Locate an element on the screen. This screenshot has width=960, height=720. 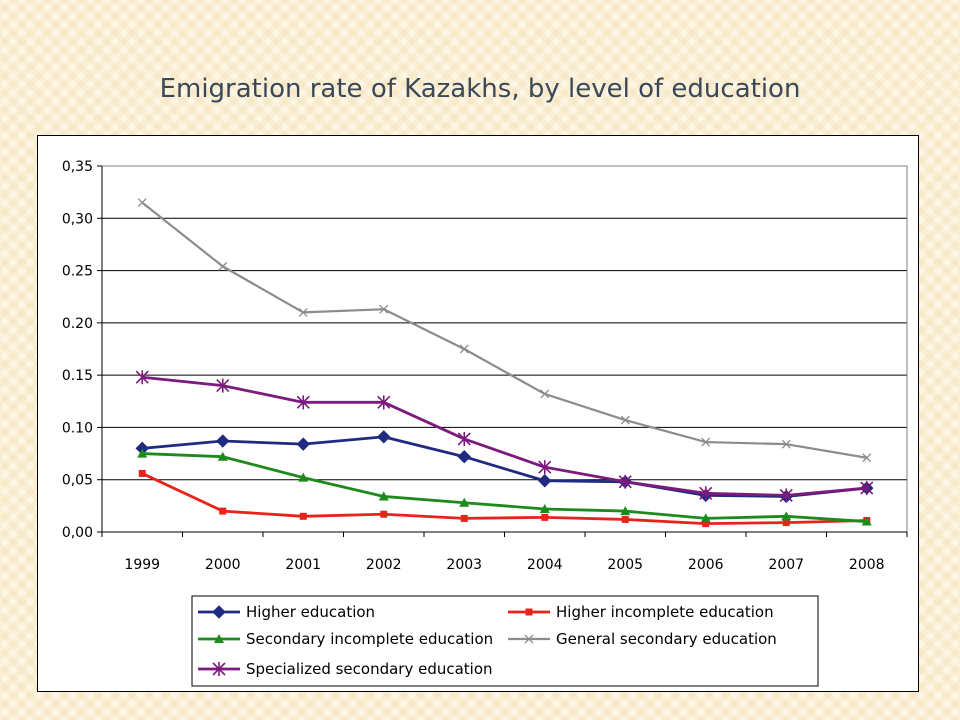
x-tick-label: 2008 is located at coordinates (867, 565).